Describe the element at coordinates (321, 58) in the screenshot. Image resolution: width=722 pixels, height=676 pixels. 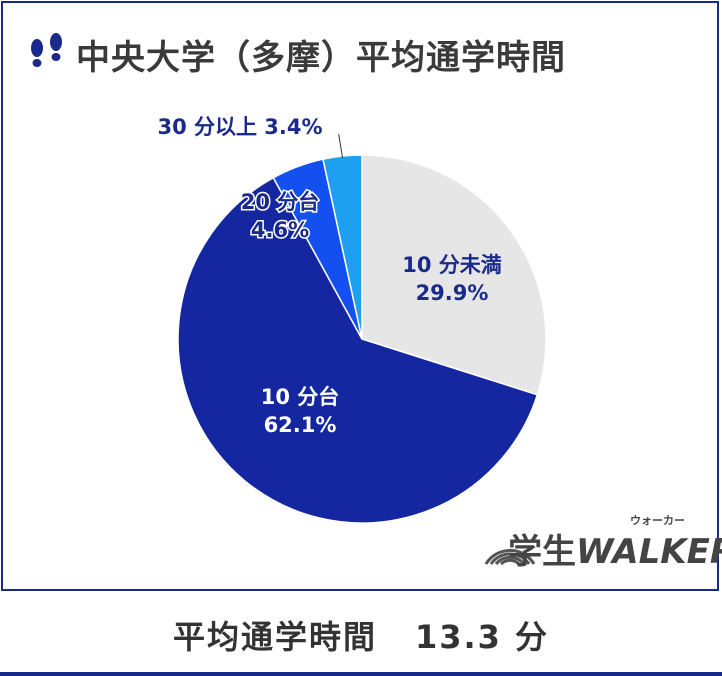
I see `chart-title: 中央大学（多摩）平均通学時間` at that location.